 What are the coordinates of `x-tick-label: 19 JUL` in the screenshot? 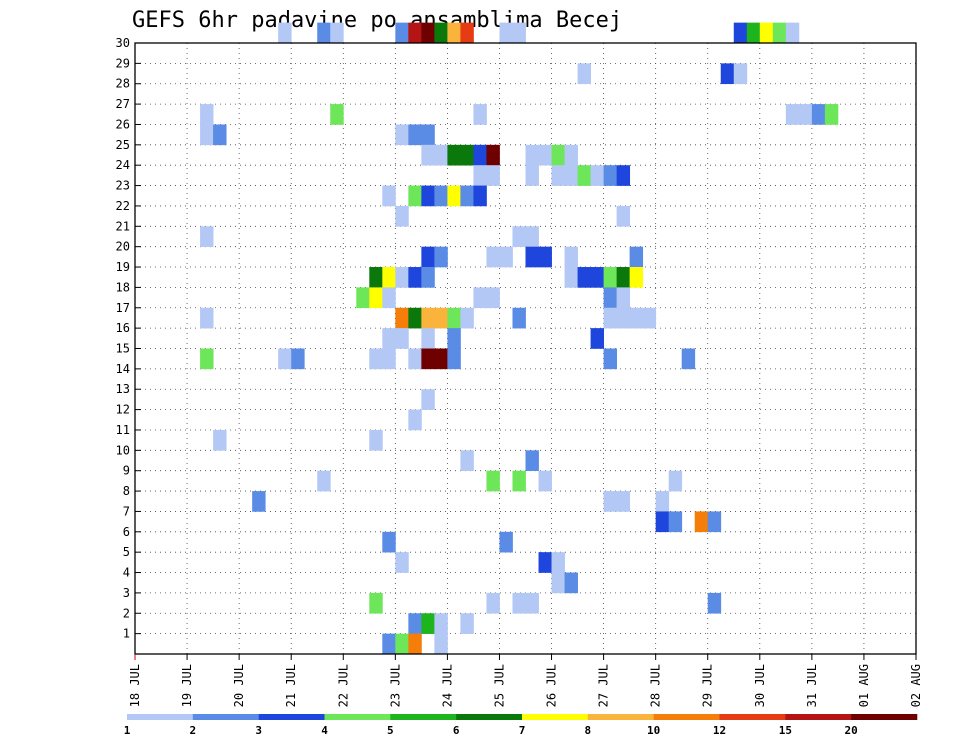 It's located at (187, 685).